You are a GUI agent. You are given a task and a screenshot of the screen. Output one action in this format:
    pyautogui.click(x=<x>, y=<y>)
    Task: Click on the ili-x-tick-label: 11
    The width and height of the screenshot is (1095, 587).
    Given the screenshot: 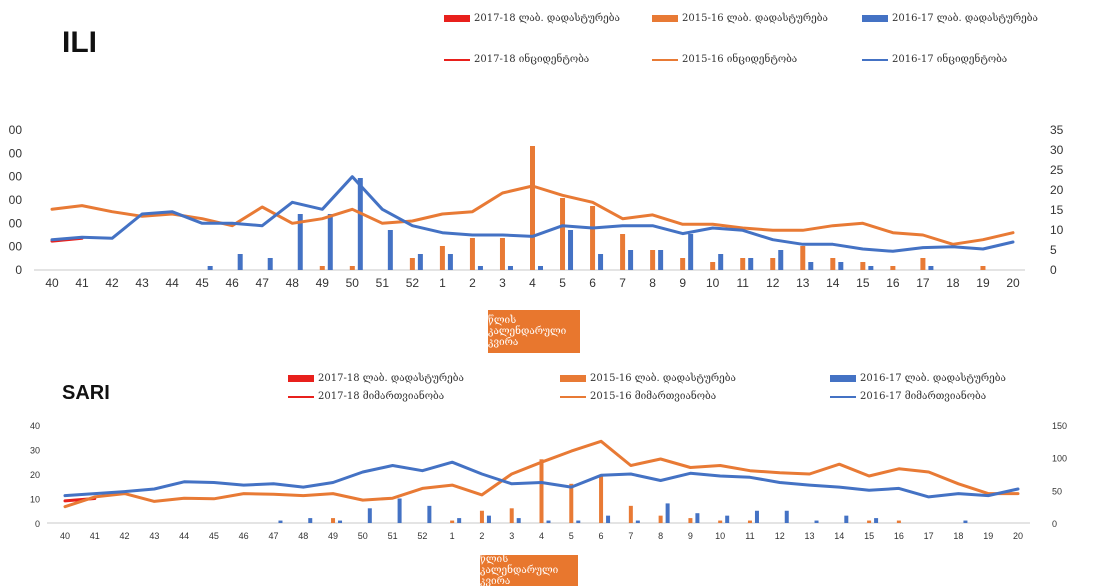 What is the action you would take?
    pyautogui.click(x=742, y=283)
    